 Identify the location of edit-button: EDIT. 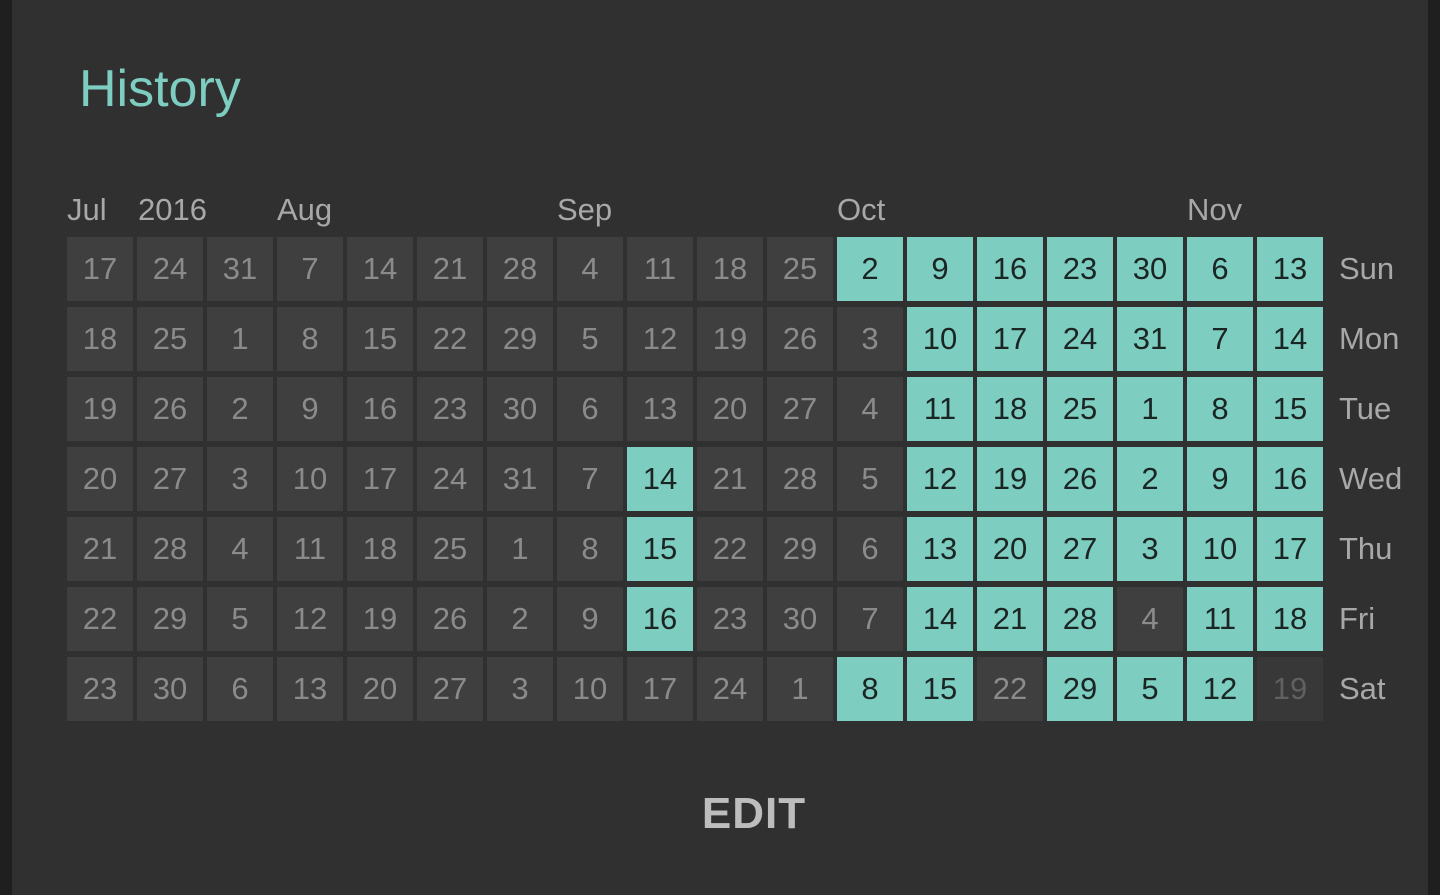
(754, 814).